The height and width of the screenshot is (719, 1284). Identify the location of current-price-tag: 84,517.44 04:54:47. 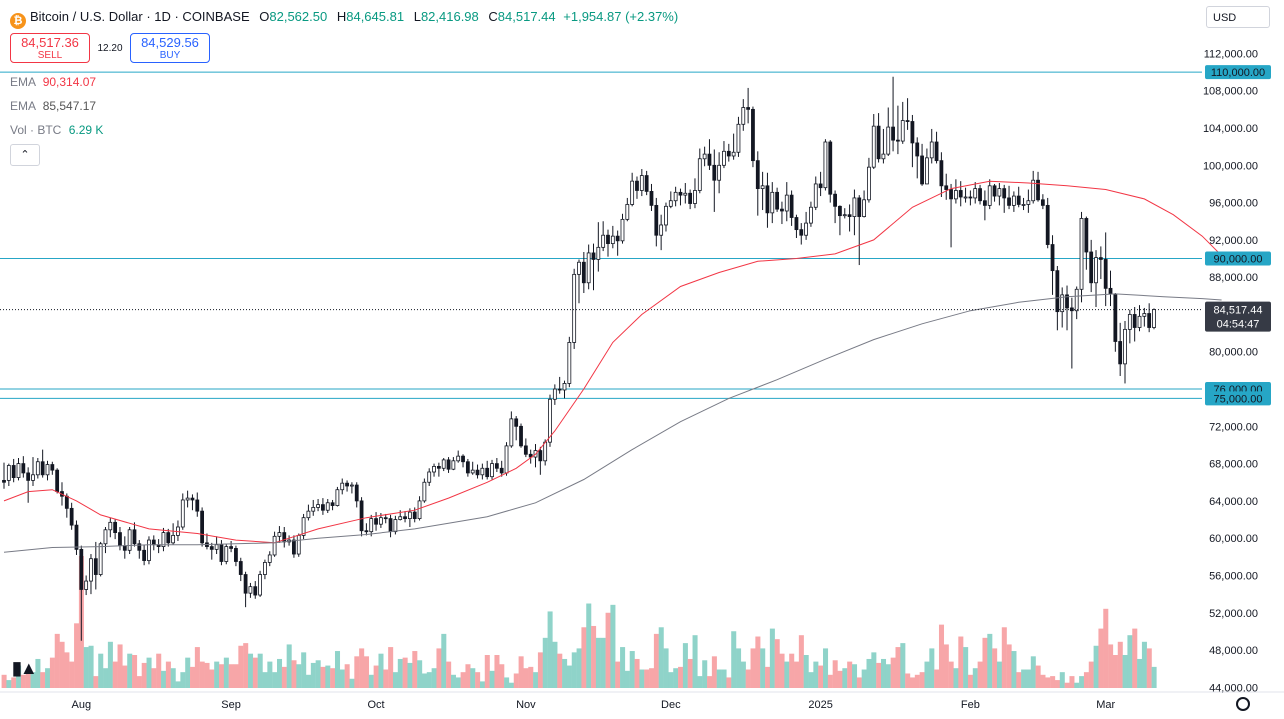
(1238, 316).